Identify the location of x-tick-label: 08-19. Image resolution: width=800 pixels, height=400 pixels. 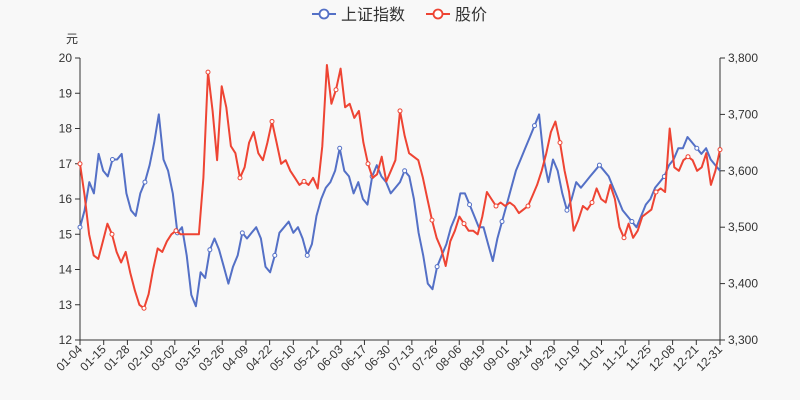
(472, 358).